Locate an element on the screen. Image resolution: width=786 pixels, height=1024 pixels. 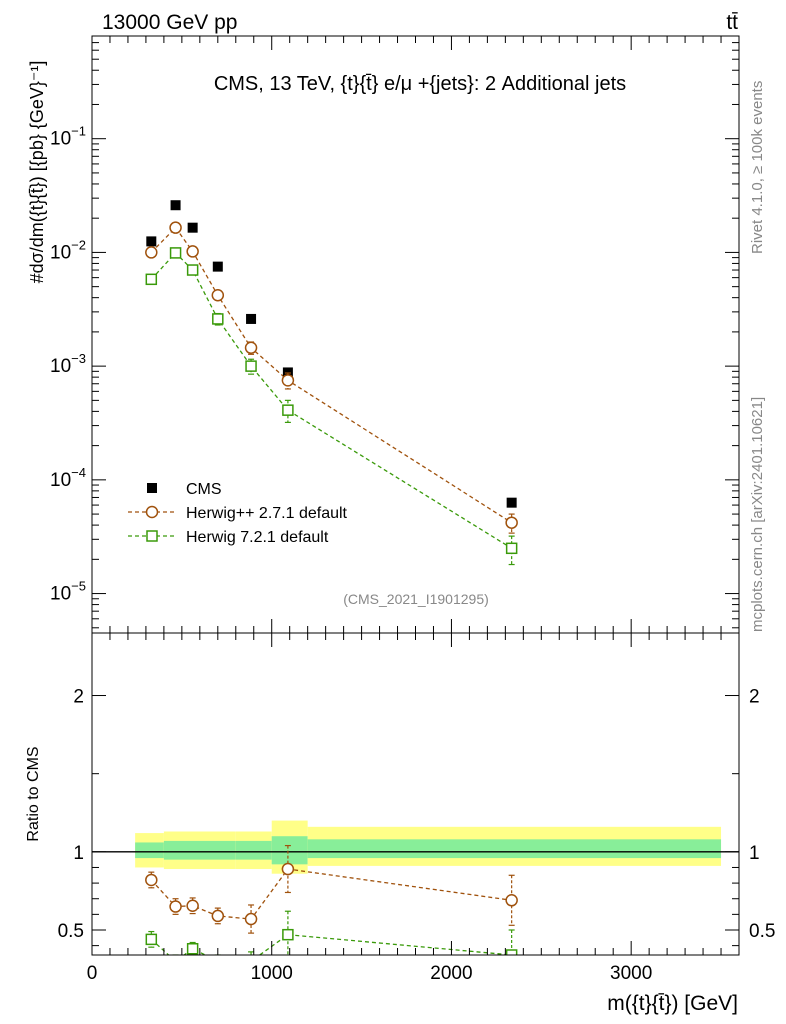
ratio-uncertainty-band is located at coordinates (415, 847).